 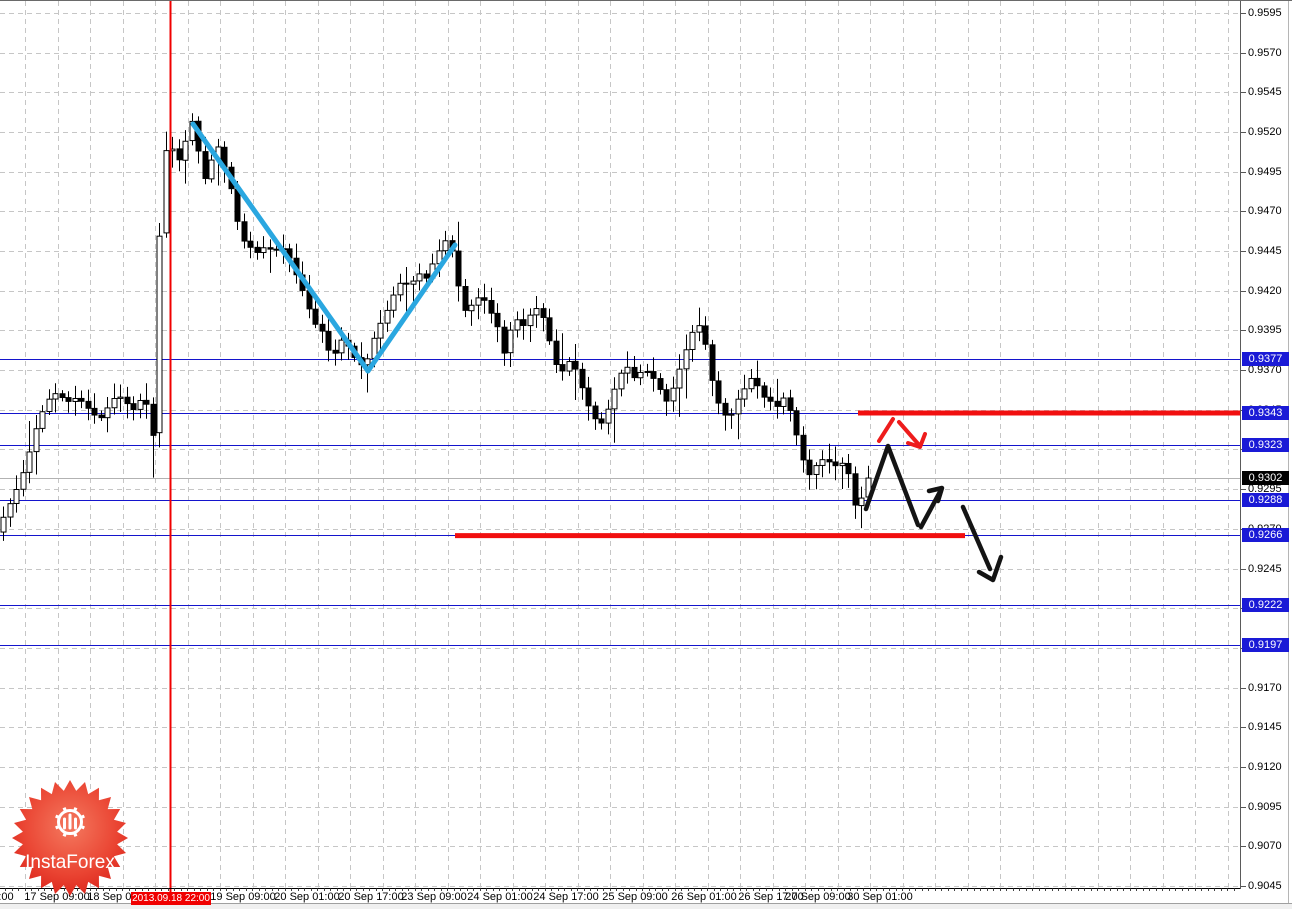 I want to click on red-rejection-arrow, so click(x=902, y=433).